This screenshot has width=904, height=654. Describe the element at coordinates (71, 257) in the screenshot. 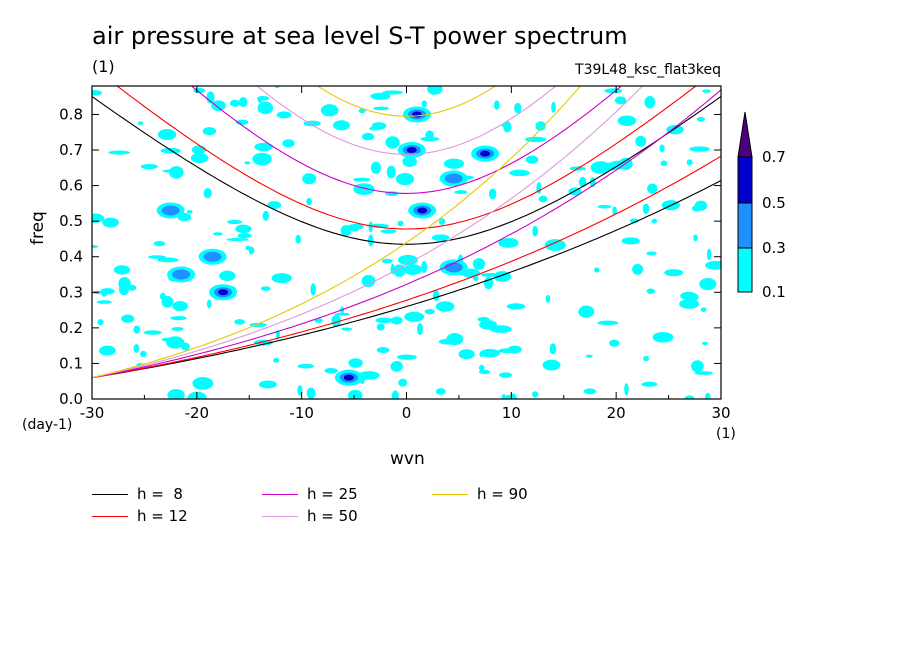

I see `y-tick-label: 0.4` at that location.